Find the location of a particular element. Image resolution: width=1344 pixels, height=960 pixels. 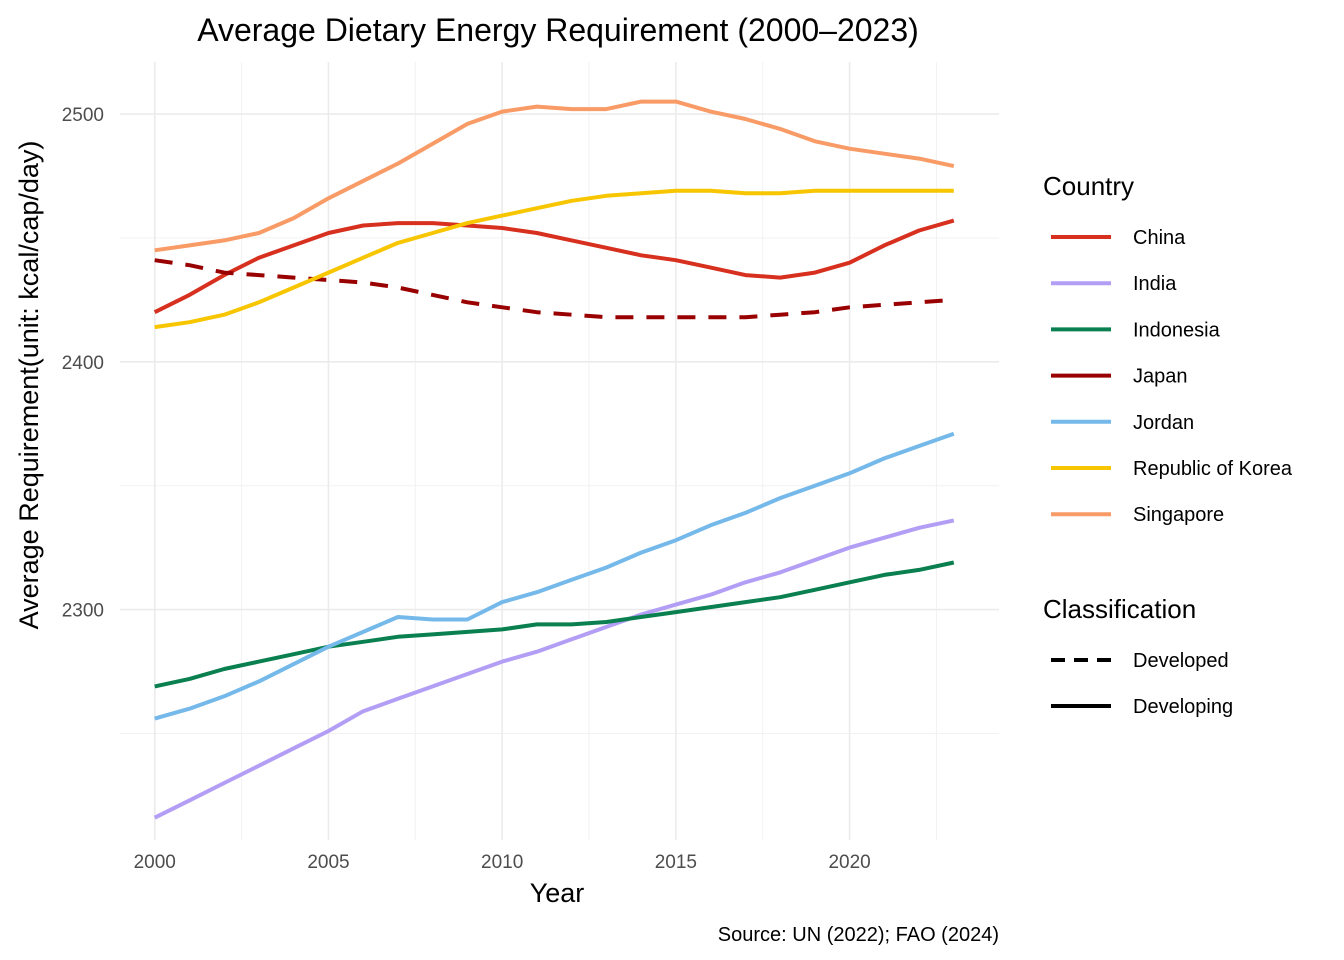

legend-label-developed: Developed is located at coordinates (1181, 661).